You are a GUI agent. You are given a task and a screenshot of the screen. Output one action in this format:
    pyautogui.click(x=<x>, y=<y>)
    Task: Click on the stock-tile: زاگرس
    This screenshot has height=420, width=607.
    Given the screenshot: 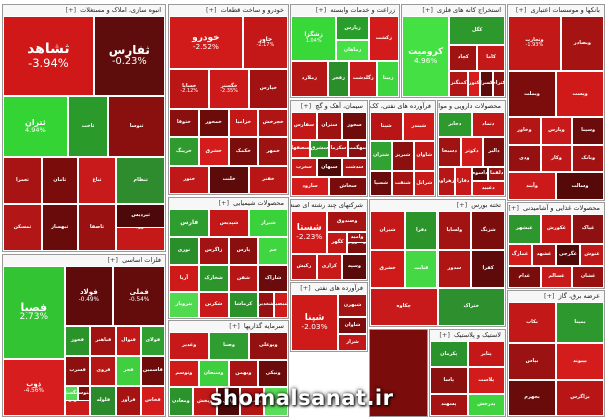 What is the action you would take?
    pyautogui.click(x=213, y=251)
    